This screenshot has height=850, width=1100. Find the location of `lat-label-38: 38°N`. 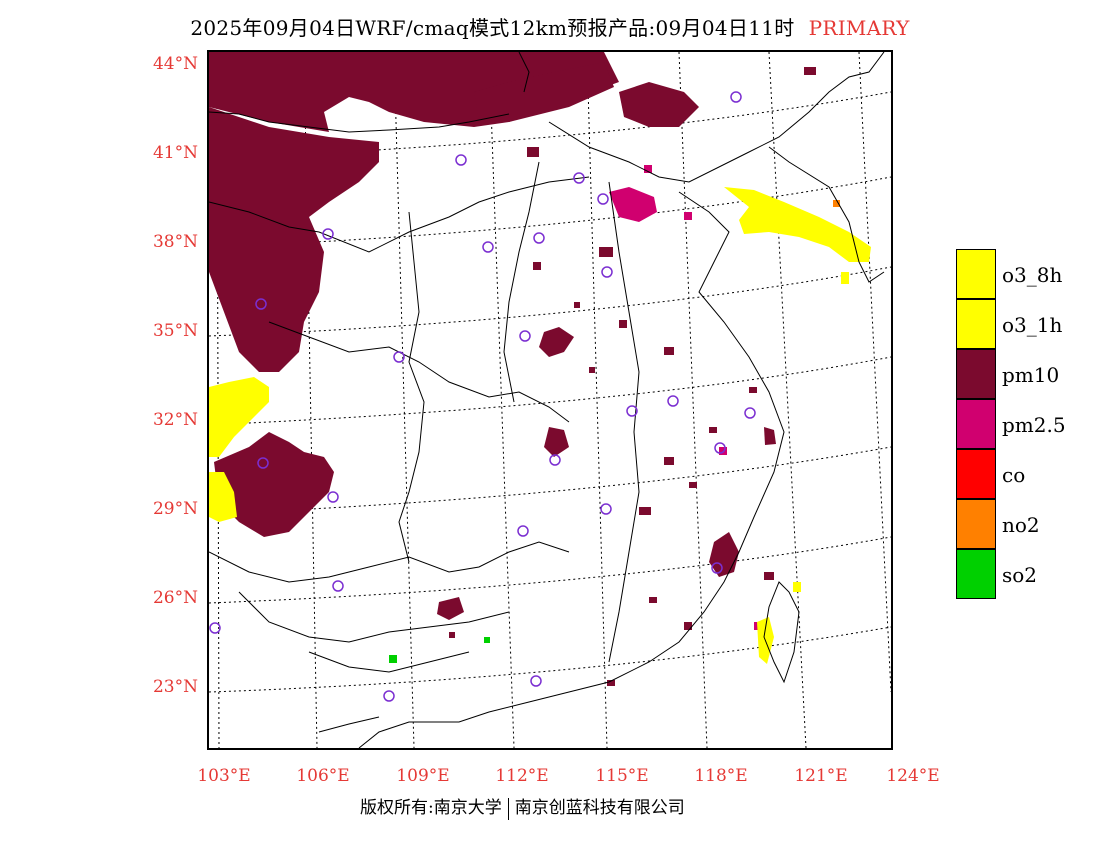

lat-label-38: 38°N is located at coordinates (175, 242).